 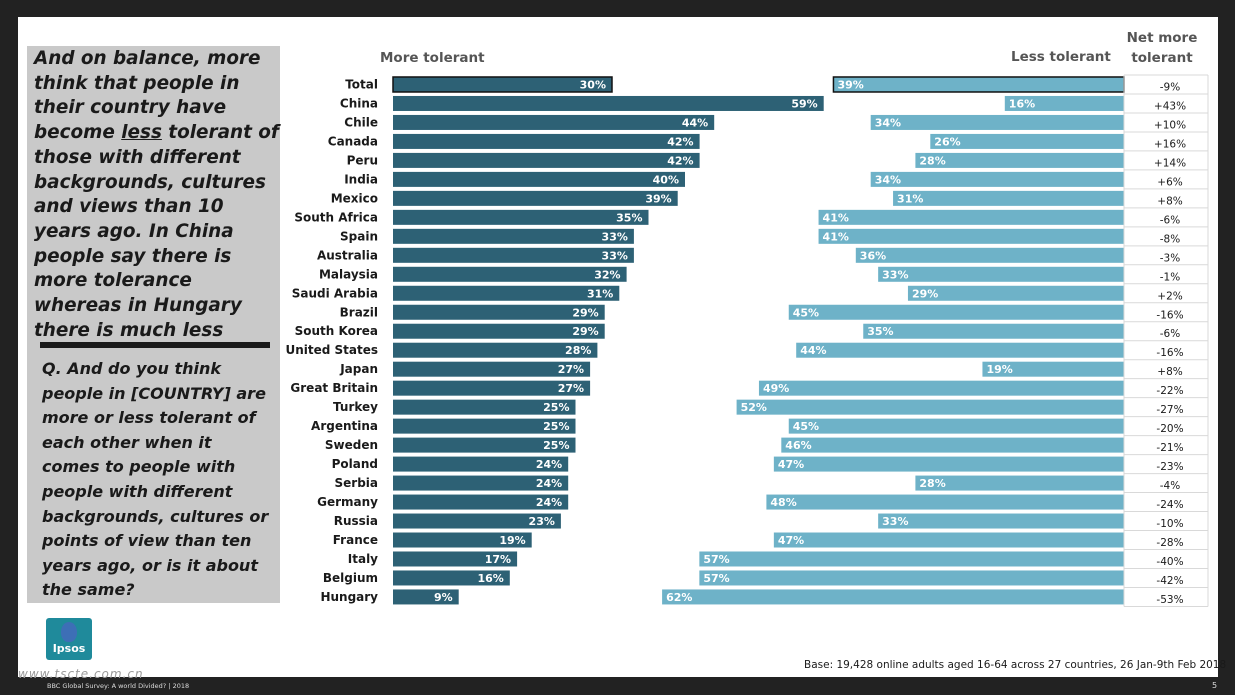 What do you see at coordinates (556, 407) in the screenshot?
I see `label-more-tolerant: 25%` at bounding box center [556, 407].